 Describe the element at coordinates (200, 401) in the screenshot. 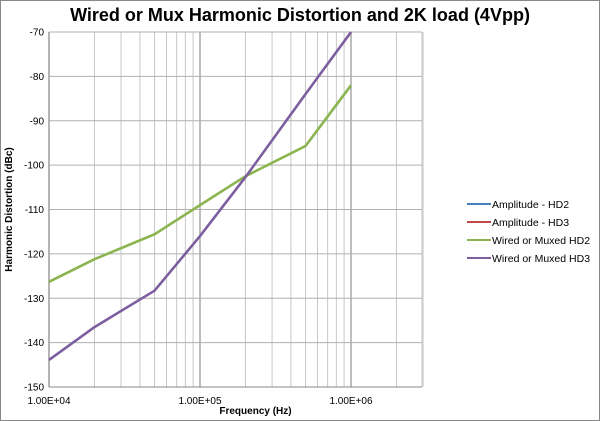

I see `x-tick-label: 1.00E+05` at that location.